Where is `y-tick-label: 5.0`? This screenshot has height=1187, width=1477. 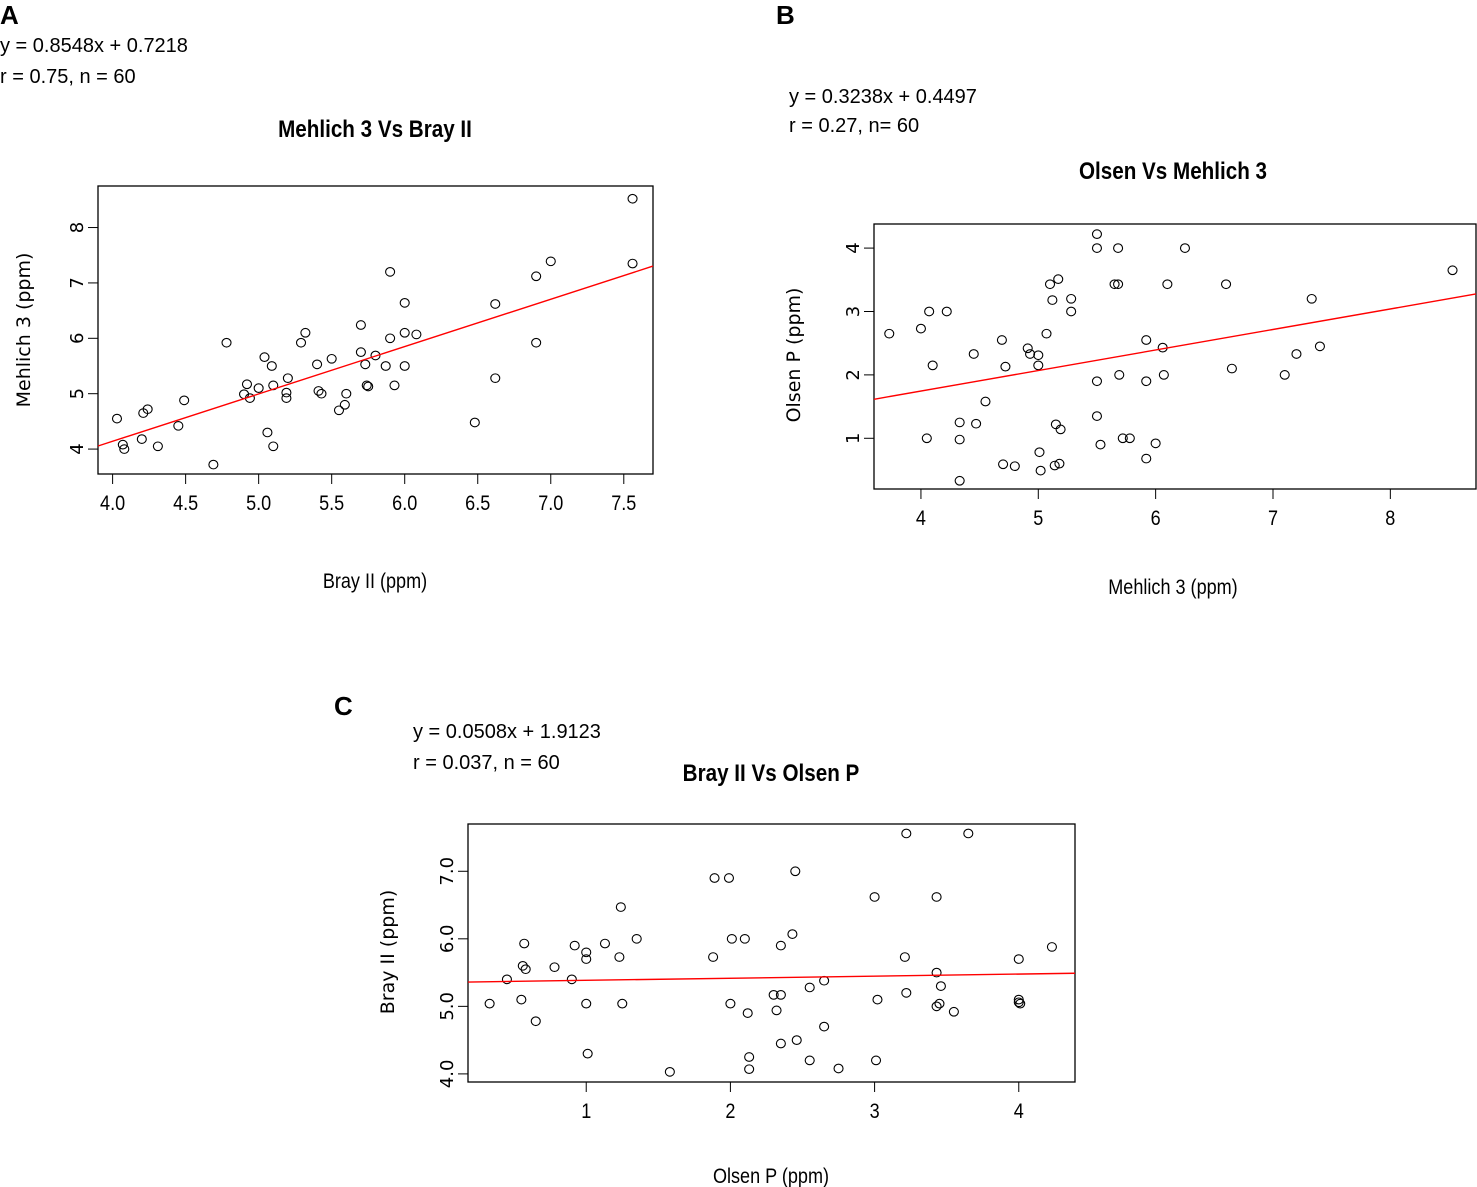
y-tick-label: 5.0 is located at coordinates (447, 1006).